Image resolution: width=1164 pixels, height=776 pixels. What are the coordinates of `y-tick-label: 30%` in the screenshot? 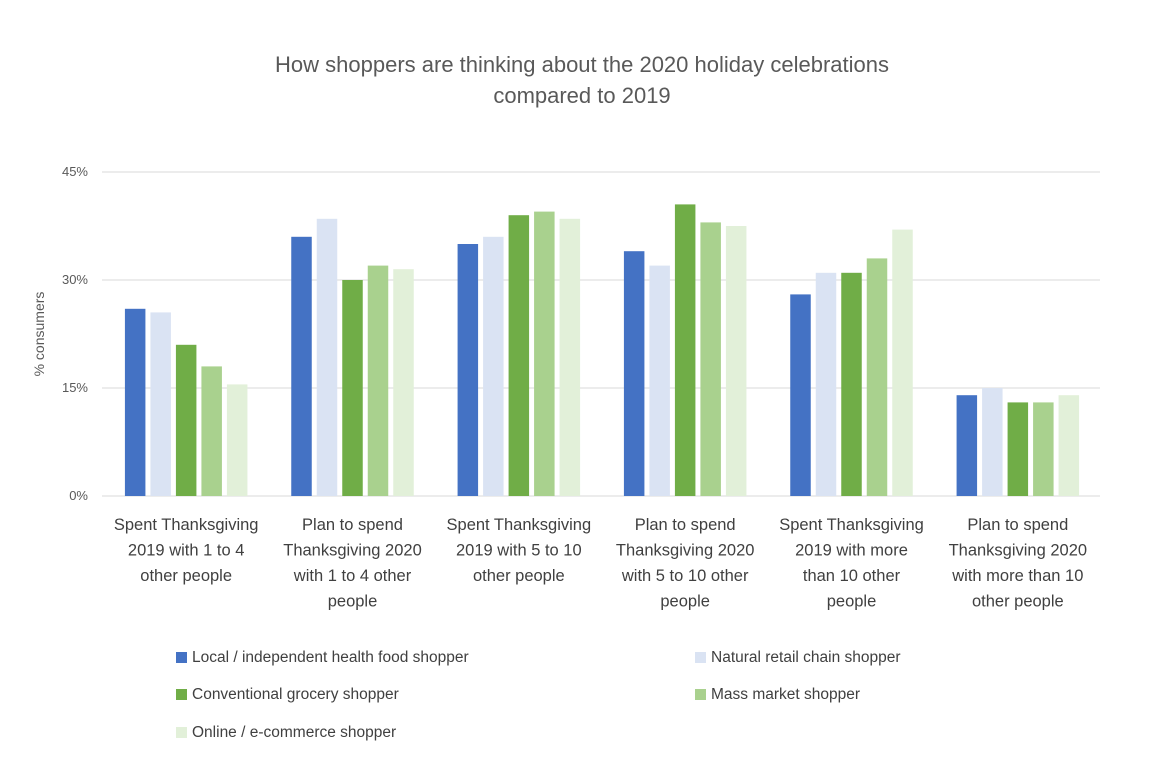 It's located at (75, 279).